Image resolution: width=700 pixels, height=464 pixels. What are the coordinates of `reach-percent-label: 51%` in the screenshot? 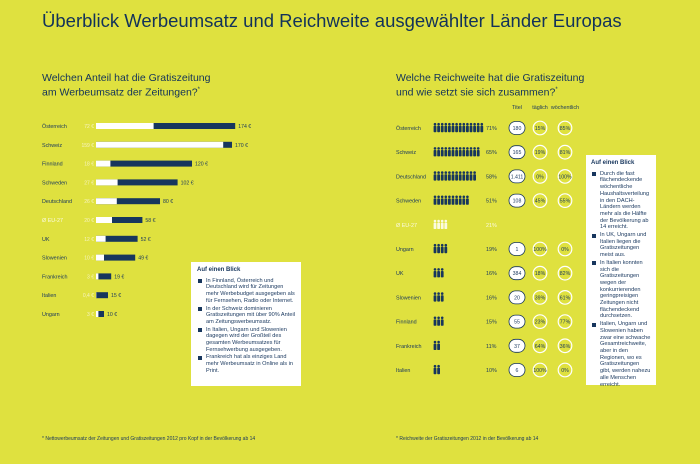 It's located at (491, 202).